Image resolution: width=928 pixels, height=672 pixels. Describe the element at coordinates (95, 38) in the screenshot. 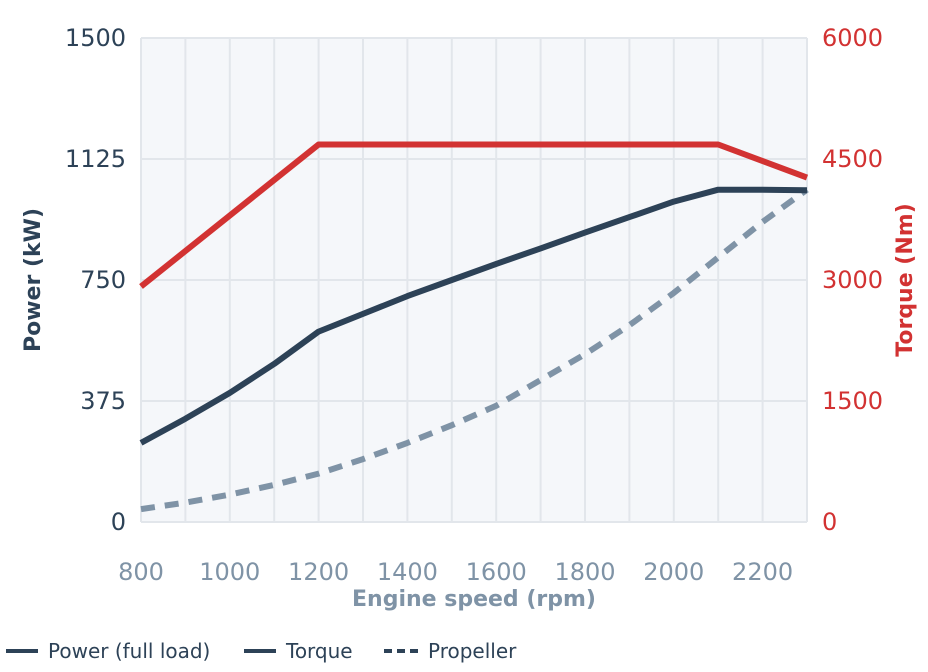

I see `y-tick-label: 1500` at that location.